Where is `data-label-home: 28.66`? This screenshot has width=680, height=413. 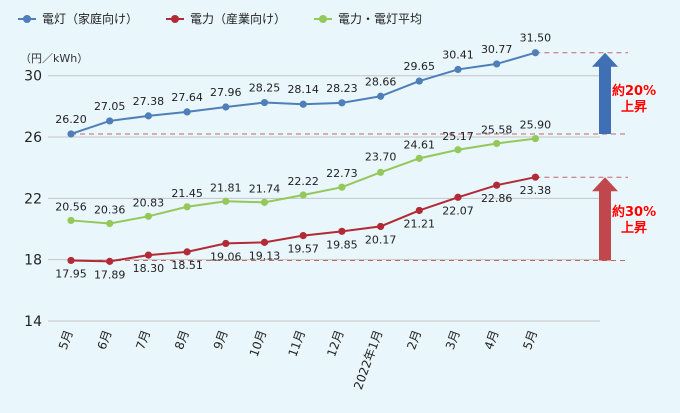
data-label-home: 28.66 is located at coordinates (381, 81).